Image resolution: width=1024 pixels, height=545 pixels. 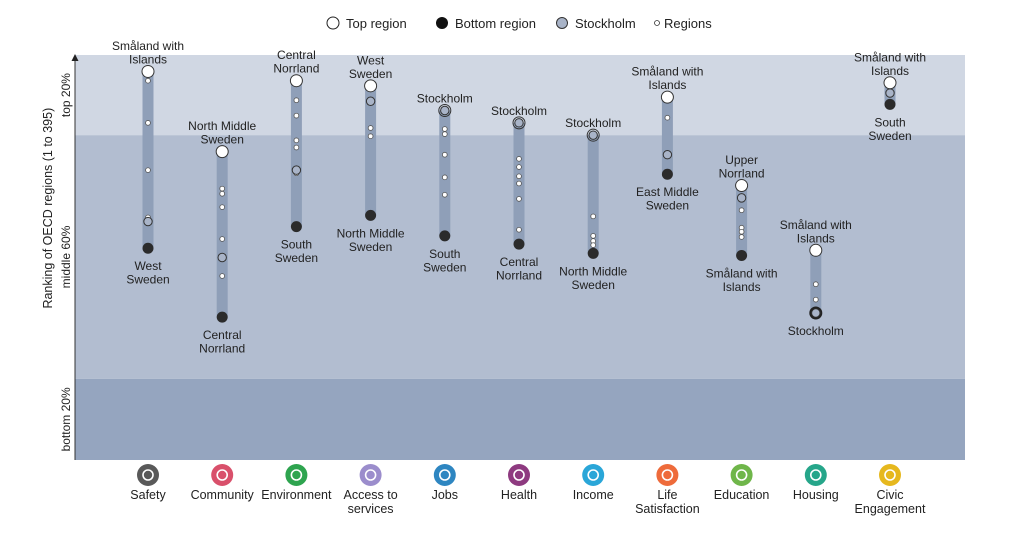 What do you see at coordinates (148, 59) in the screenshot?
I see `top-region-label: Islands` at bounding box center [148, 59].